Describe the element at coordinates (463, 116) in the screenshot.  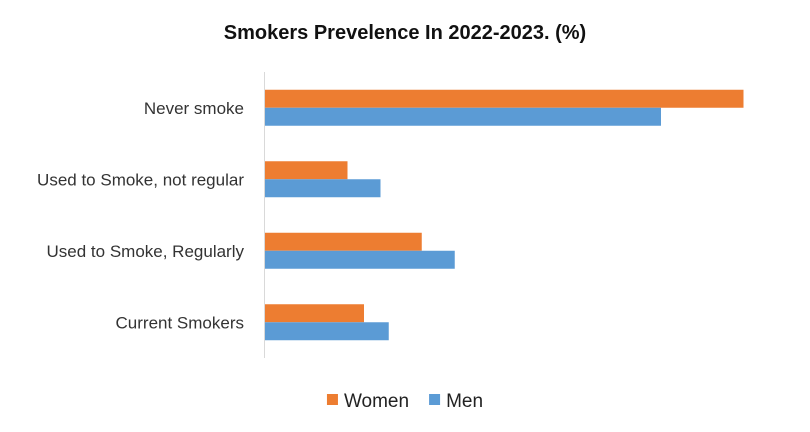
I see `bar-men-never-smoke` at that location.